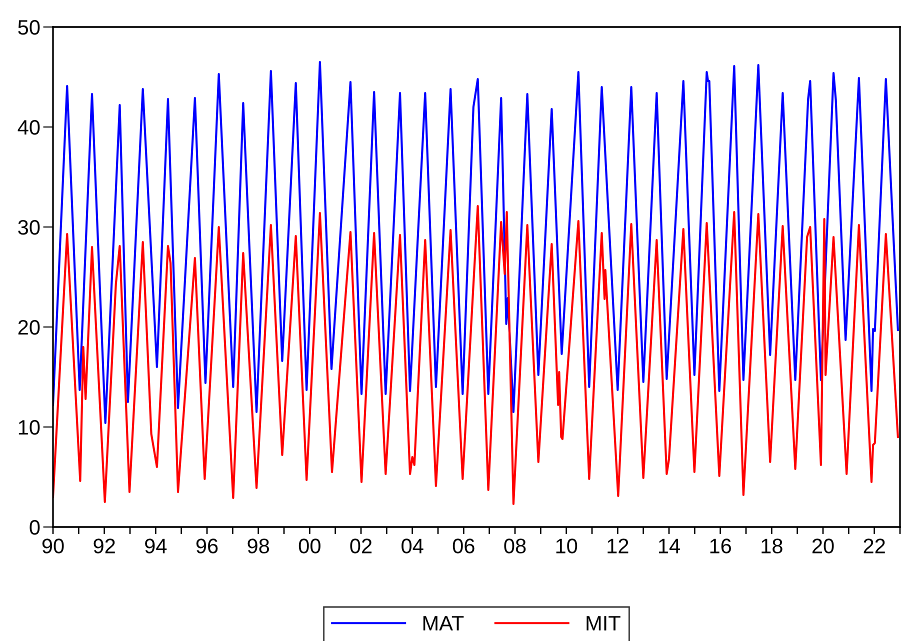  I want to click on legend-label: MIT, so click(603, 623).